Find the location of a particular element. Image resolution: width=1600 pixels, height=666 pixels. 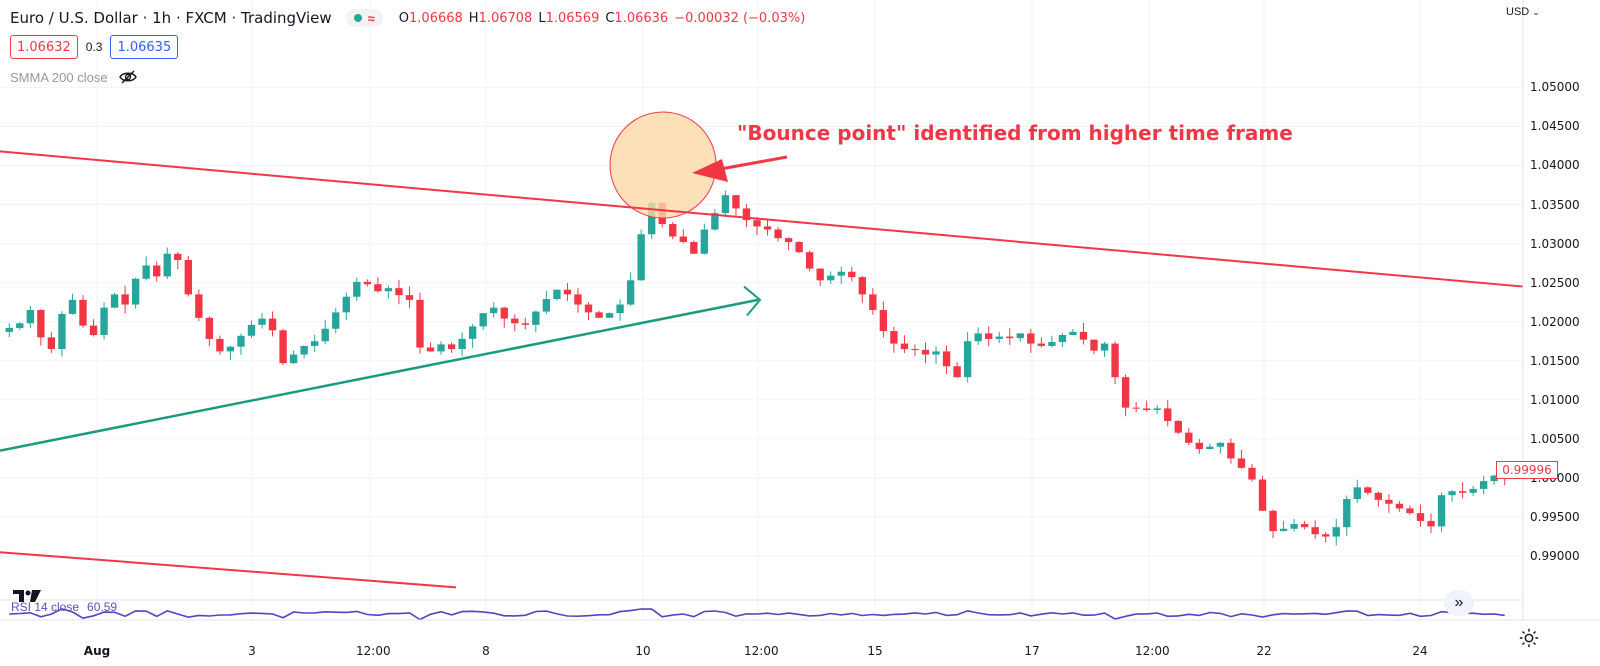

market-status-pill: ≈ is located at coordinates (364, 18).